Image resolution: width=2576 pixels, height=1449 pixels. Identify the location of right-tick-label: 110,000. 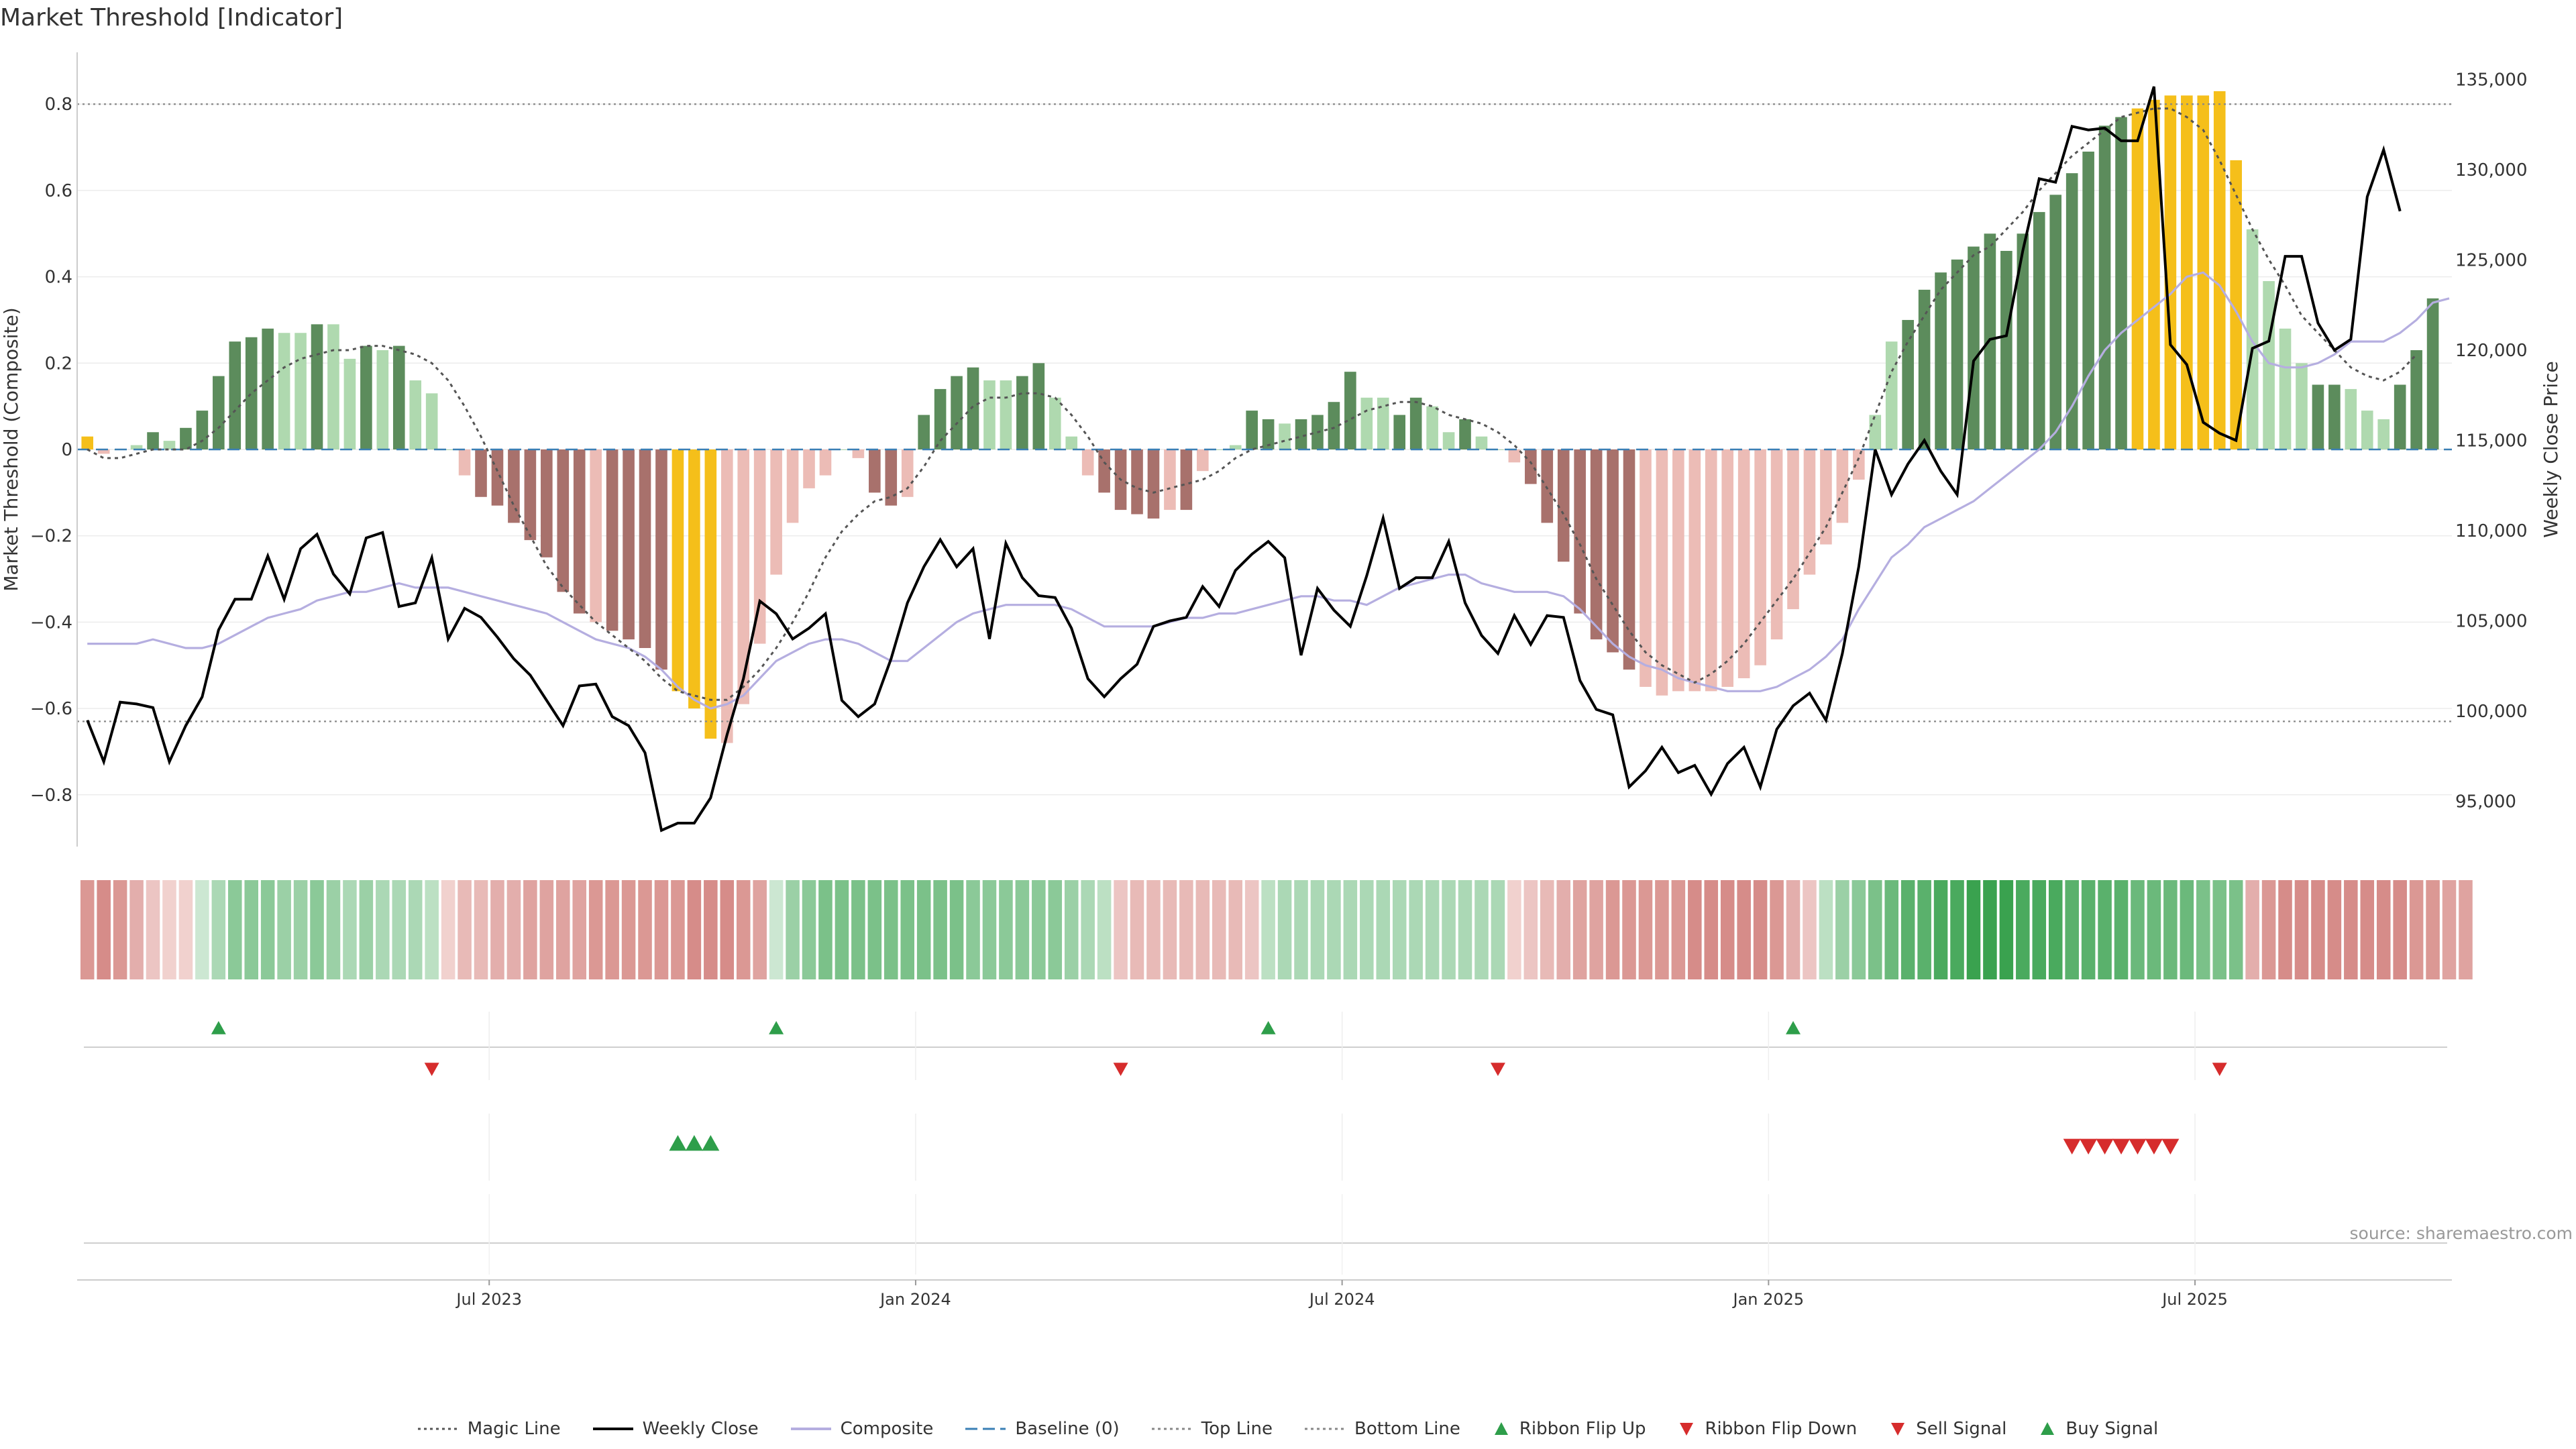
(2491, 531).